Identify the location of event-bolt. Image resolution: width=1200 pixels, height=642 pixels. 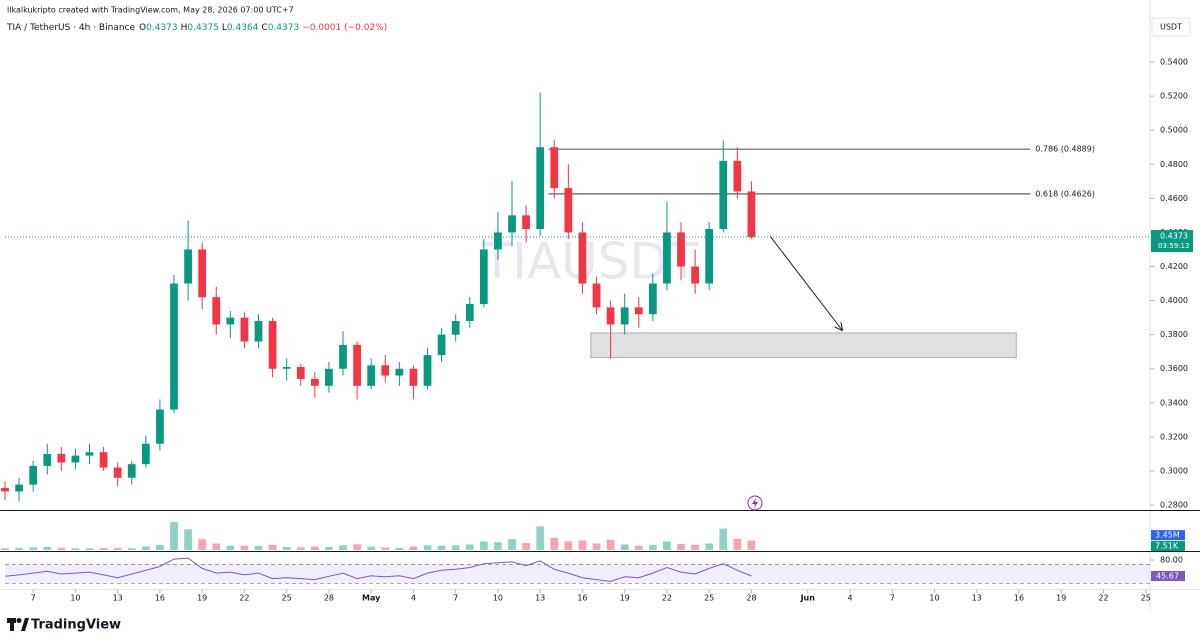
(755, 503).